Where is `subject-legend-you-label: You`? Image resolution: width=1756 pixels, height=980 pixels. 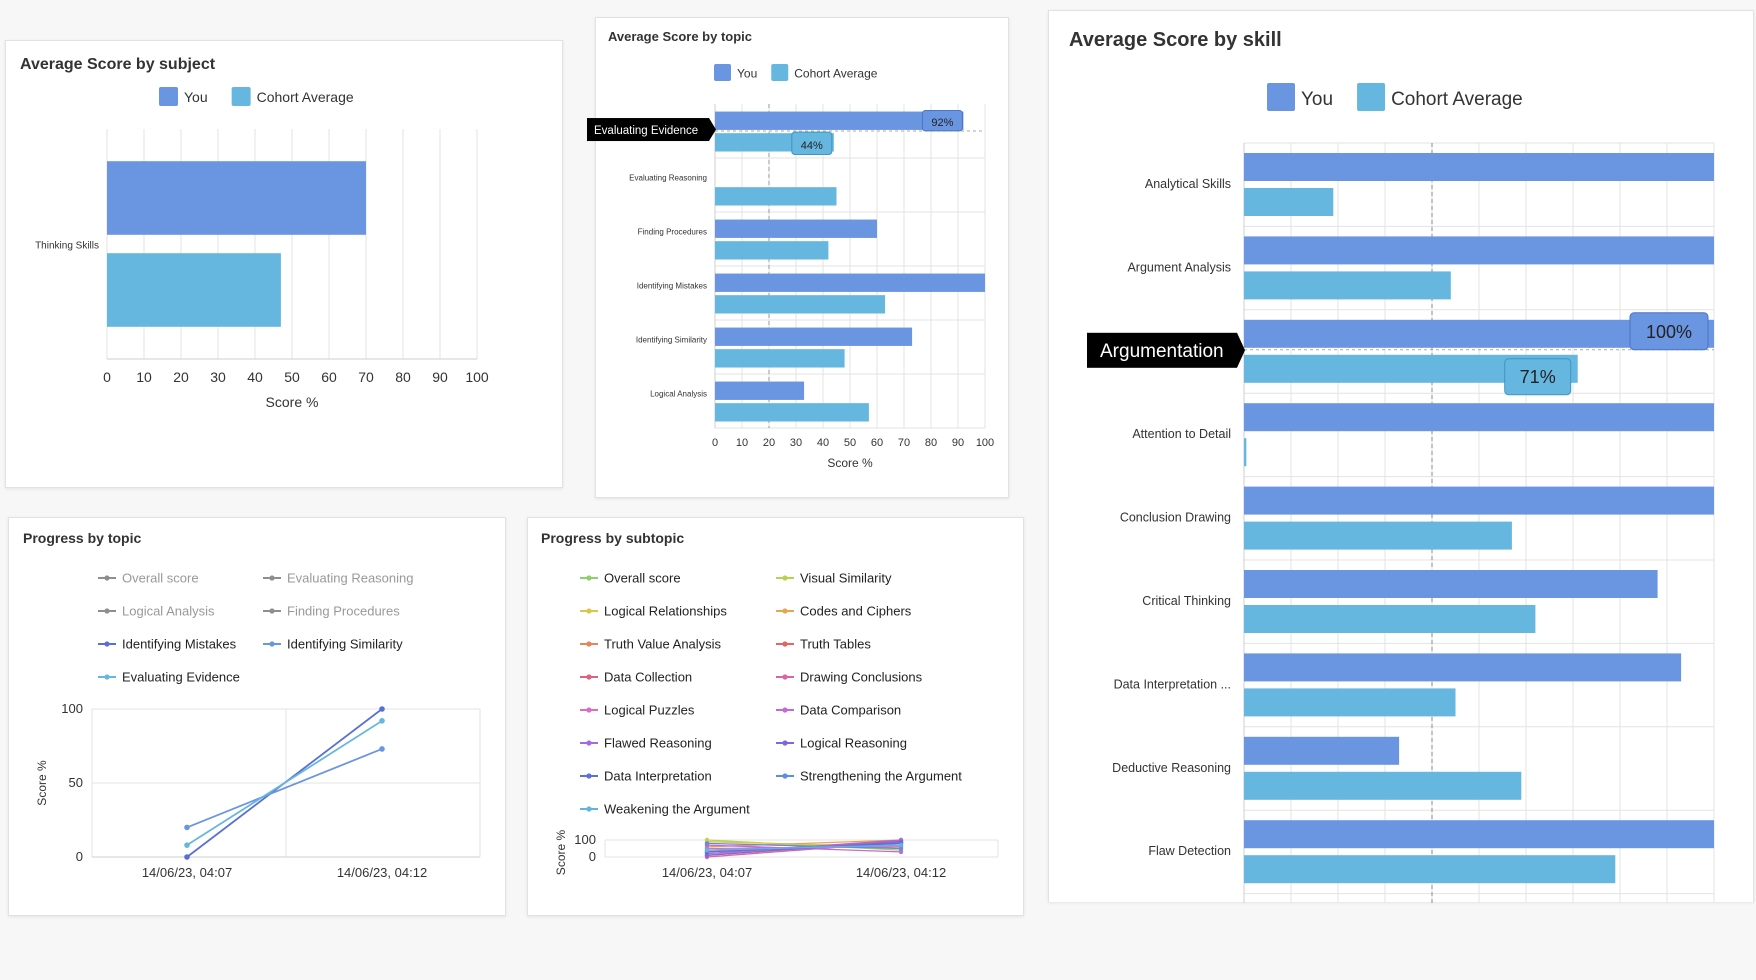 subject-legend-you-label: You is located at coordinates (196, 97).